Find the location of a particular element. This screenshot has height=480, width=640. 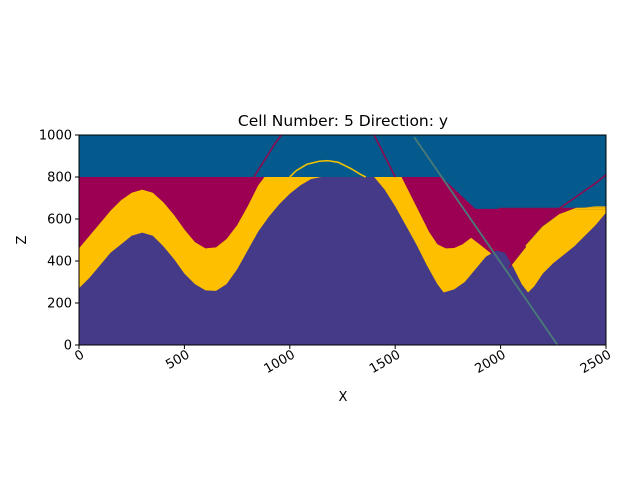

y-tick-label: 200 is located at coordinates (59, 304).